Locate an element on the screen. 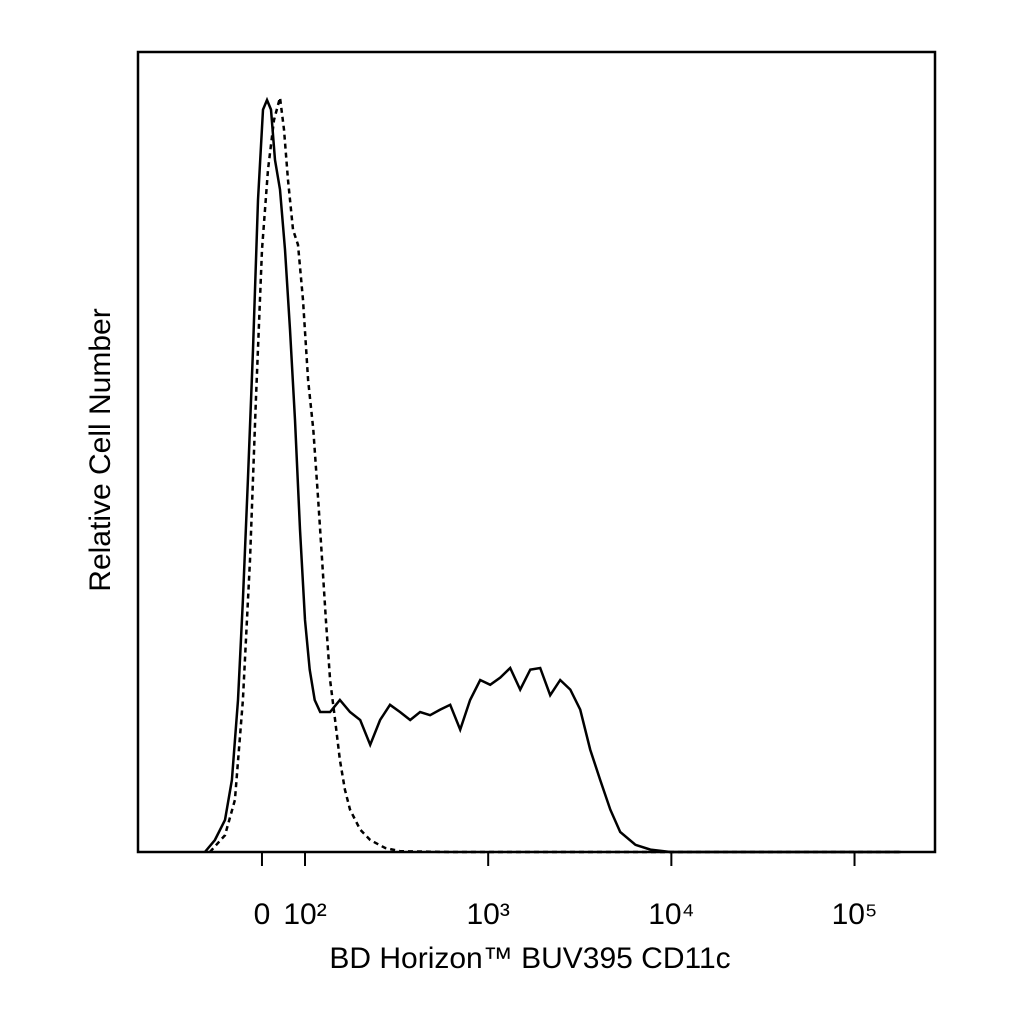 The height and width of the screenshot is (1024, 1024). y-axis-label: Relative Cell Number is located at coordinates (100, 449).